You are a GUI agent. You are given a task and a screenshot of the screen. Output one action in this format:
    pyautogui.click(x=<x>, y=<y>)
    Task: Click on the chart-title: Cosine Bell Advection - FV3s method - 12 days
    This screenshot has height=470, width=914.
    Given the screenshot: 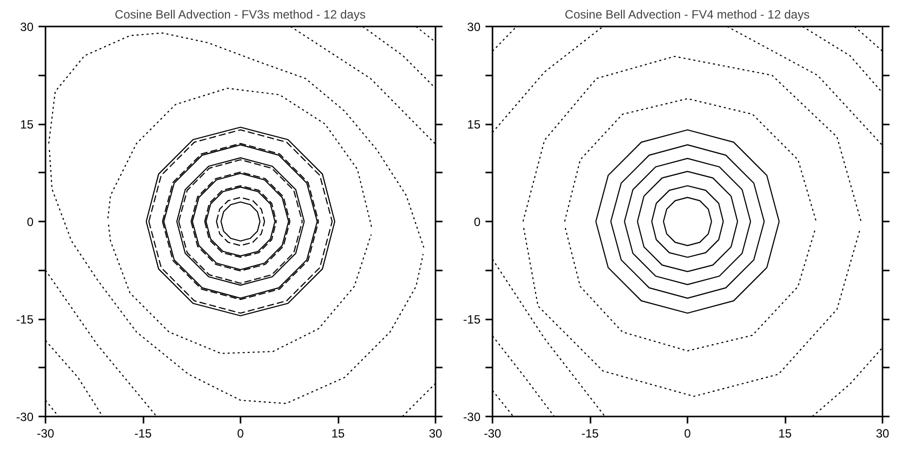 What is the action you would take?
    pyautogui.click(x=240, y=15)
    